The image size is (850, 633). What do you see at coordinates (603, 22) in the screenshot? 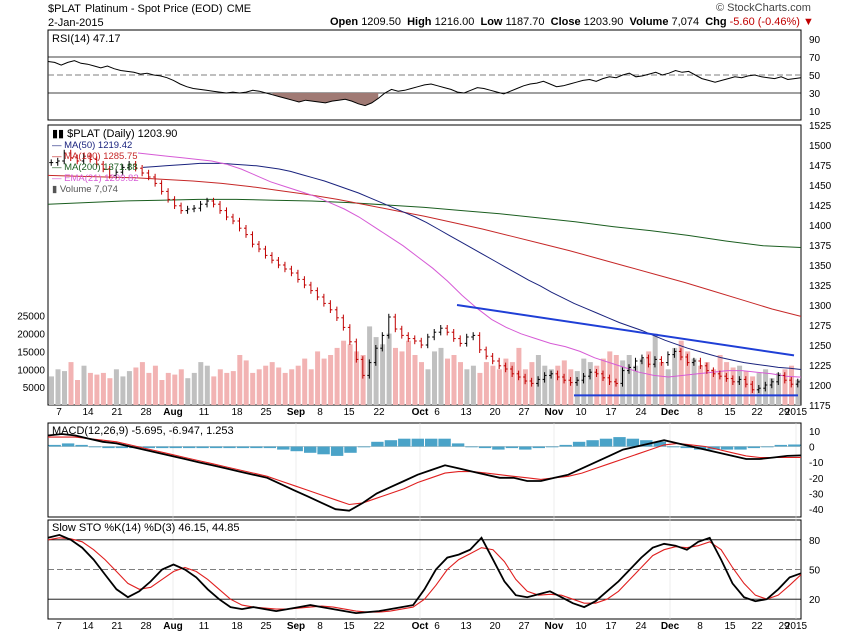
I see `close-value: 1203.90` at bounding box center [603, 22].